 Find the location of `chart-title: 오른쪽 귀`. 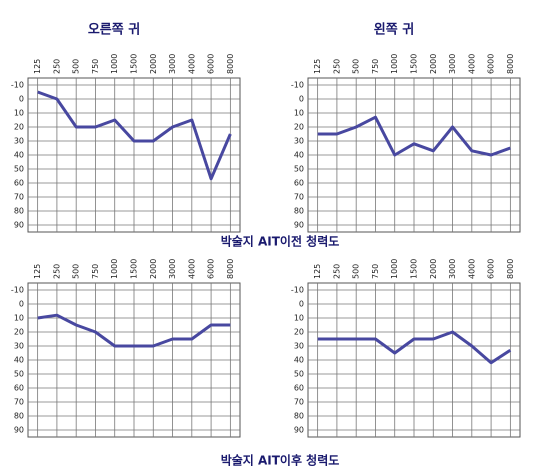

chart-title: 오른쪽 귀 is located at coordinates (114, 30).